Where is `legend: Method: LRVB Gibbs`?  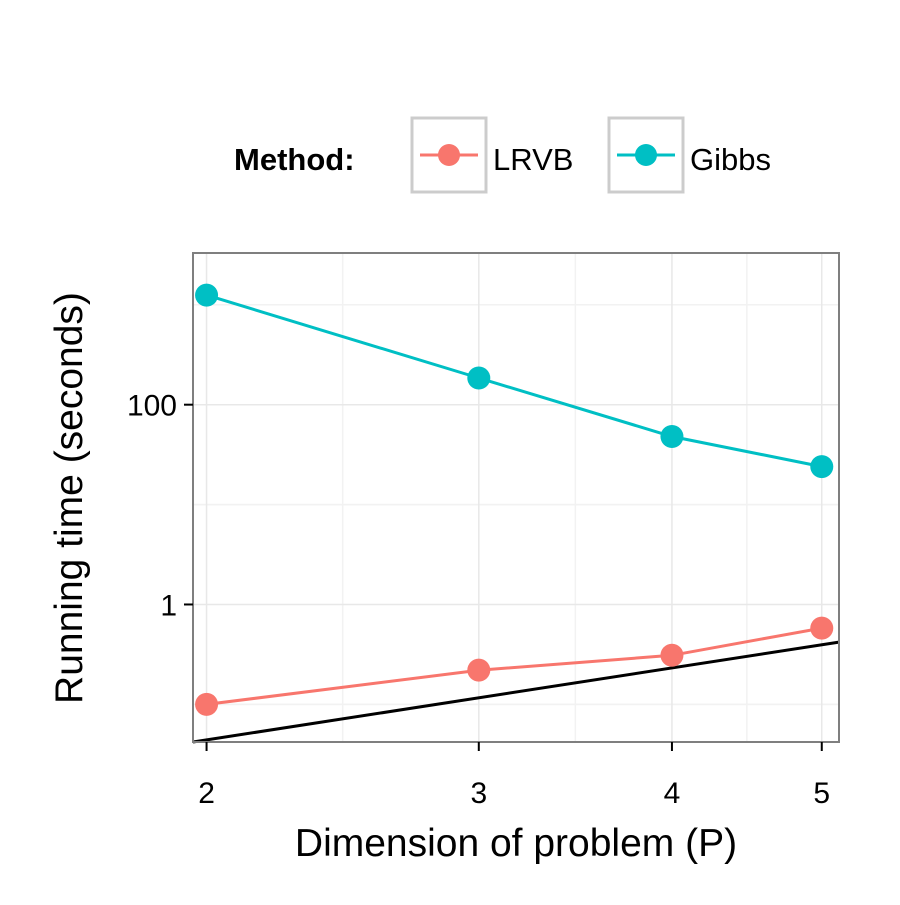 legend: Method: LRVB Gibbs is located at coordinates (502, 155).